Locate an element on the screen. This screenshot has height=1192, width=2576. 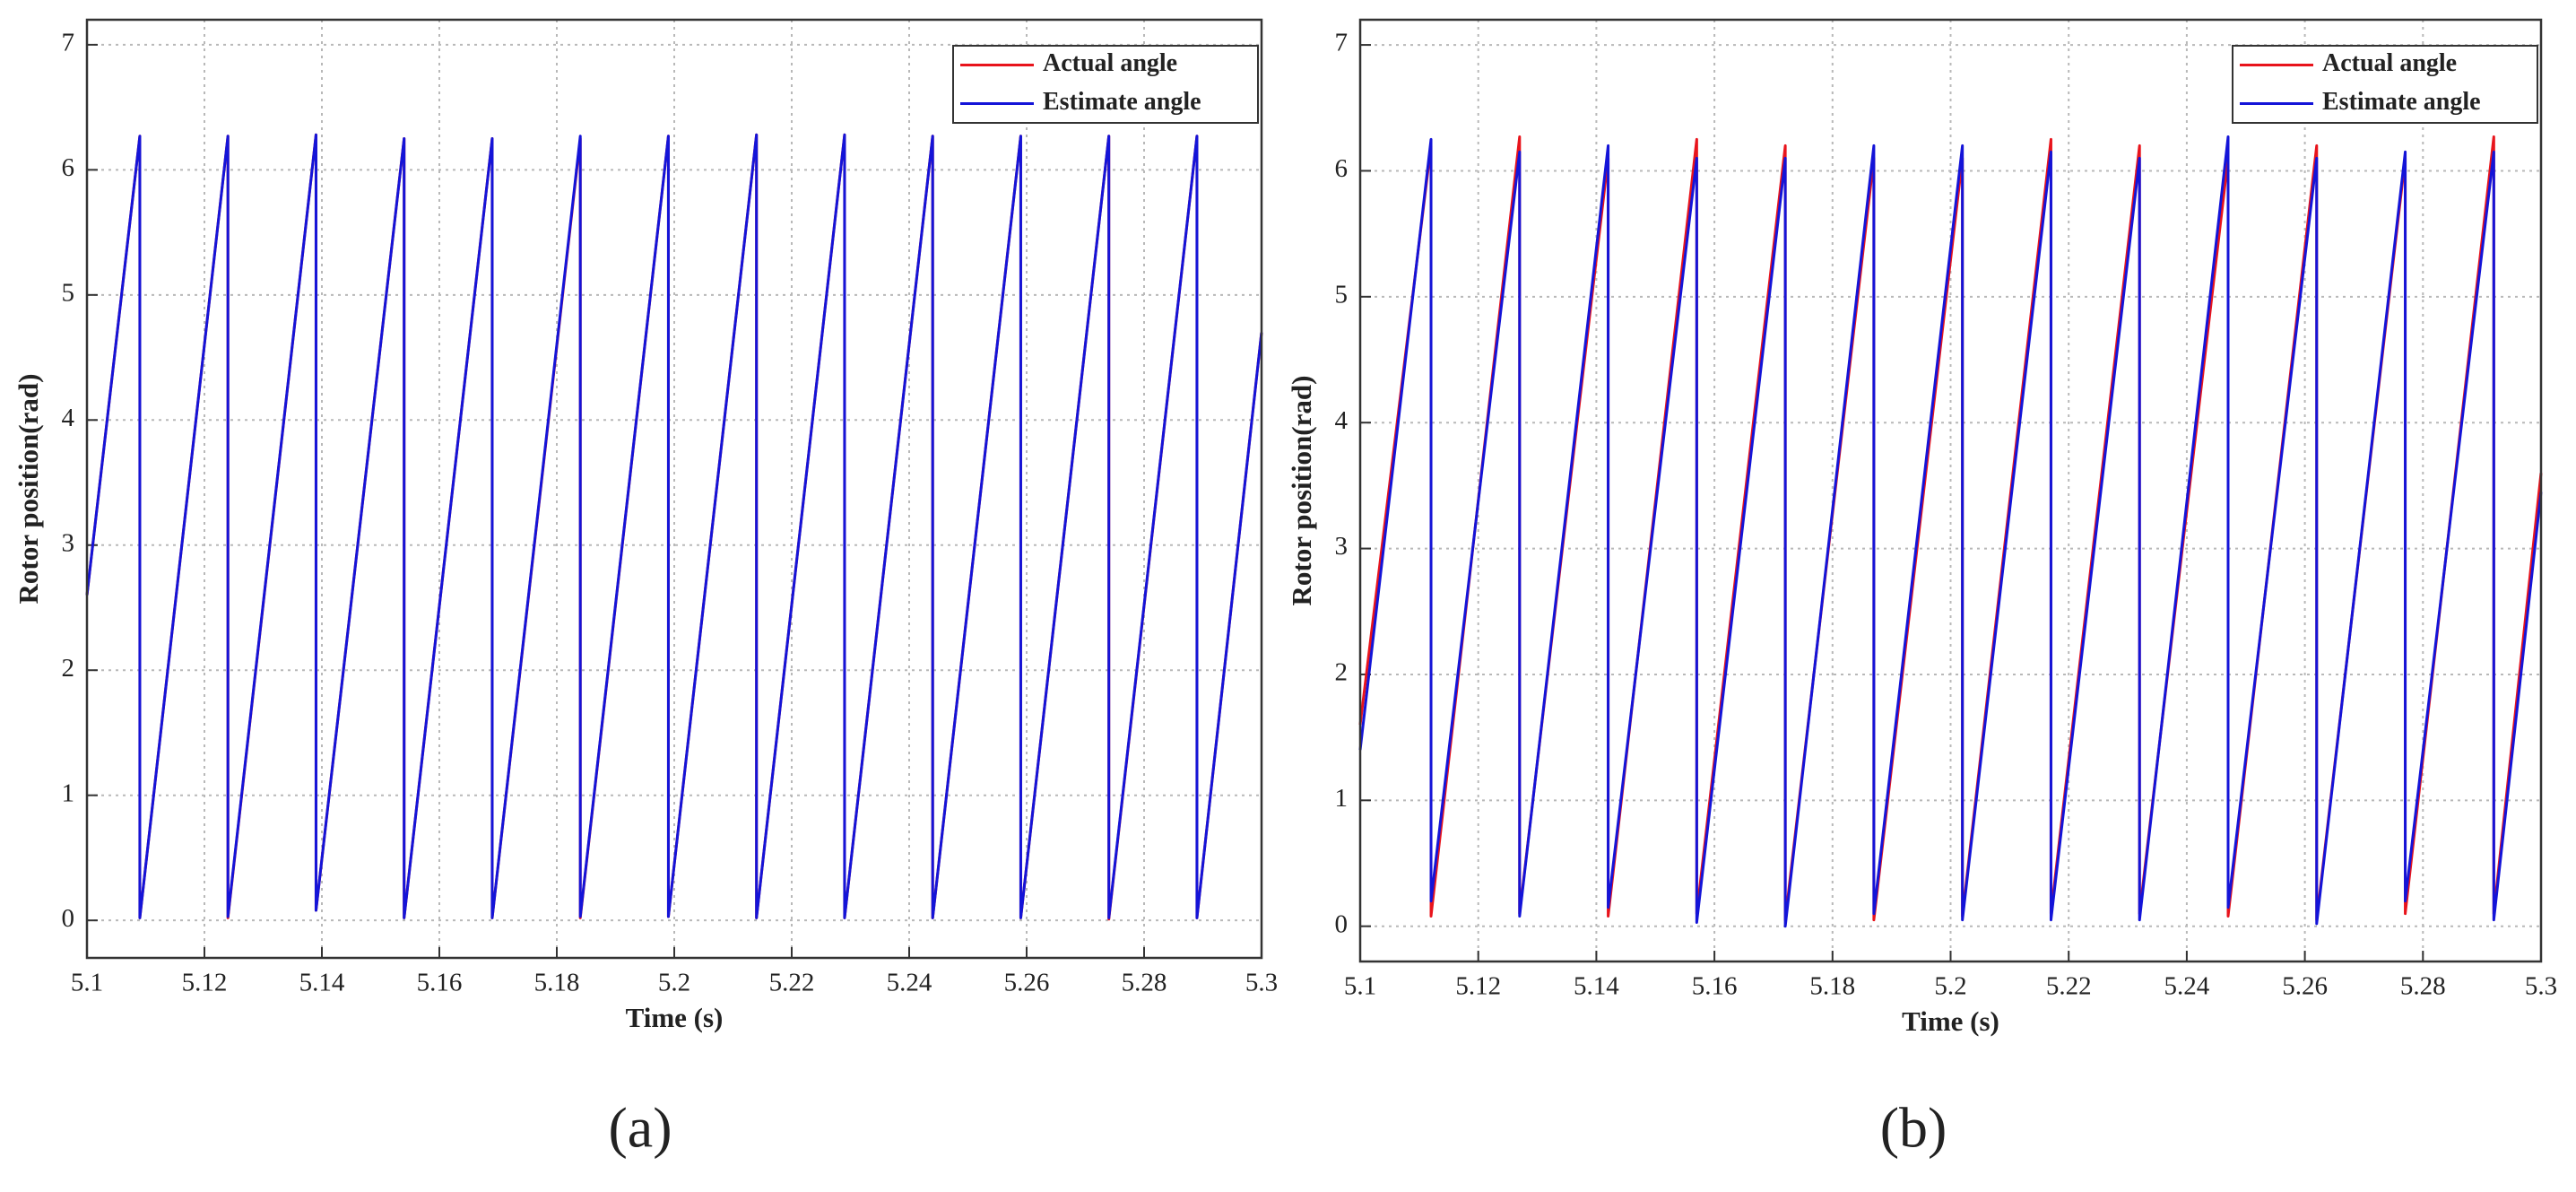
caption: (a) is located at coordinates (640, 1128).